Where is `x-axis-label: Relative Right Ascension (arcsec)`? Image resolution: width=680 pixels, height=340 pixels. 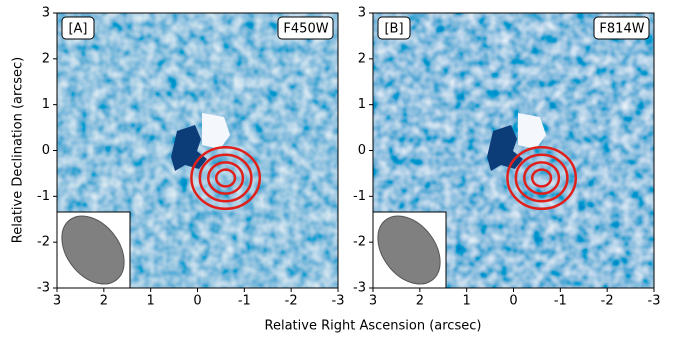 x-axis-label: Relative Right Ascension (arcsec) is located at coordinates (373, 326).